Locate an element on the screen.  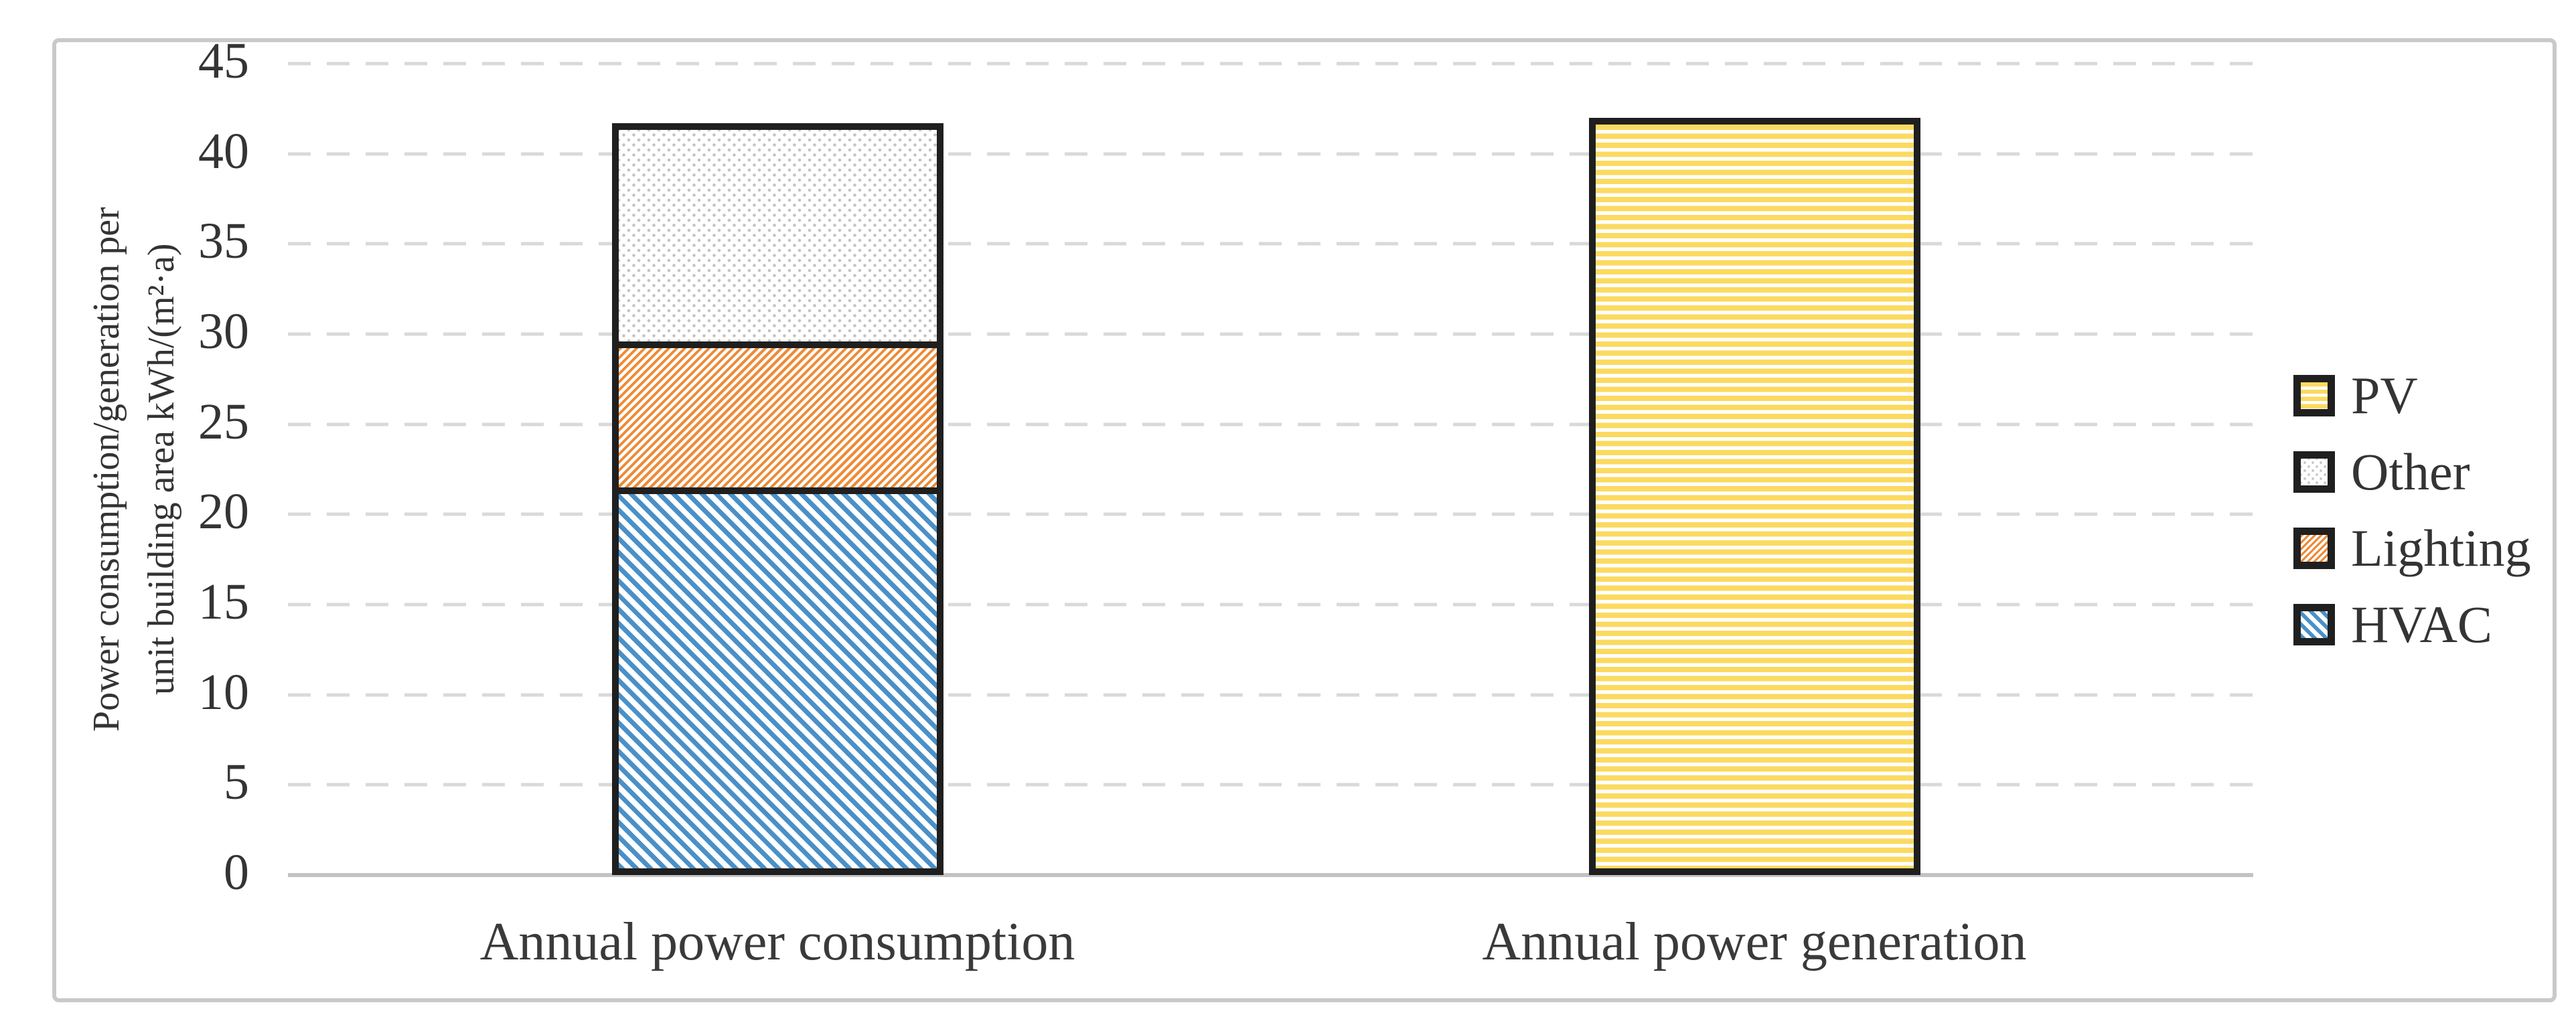
y-tick-label-15: 15 is located at coordinates (223, 602).